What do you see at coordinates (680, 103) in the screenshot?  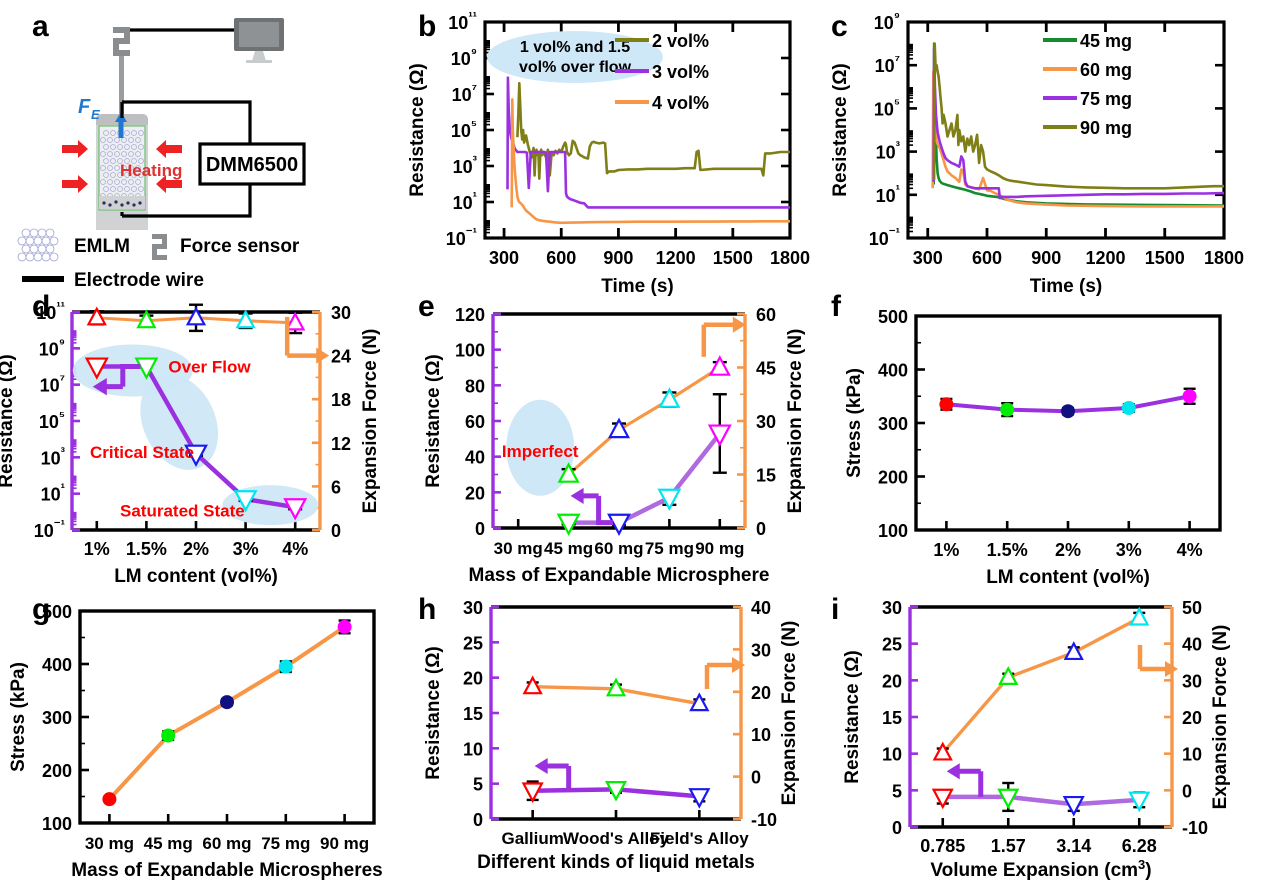 I see `legend-label: 4 vol%` at bounding box center [680, 103].